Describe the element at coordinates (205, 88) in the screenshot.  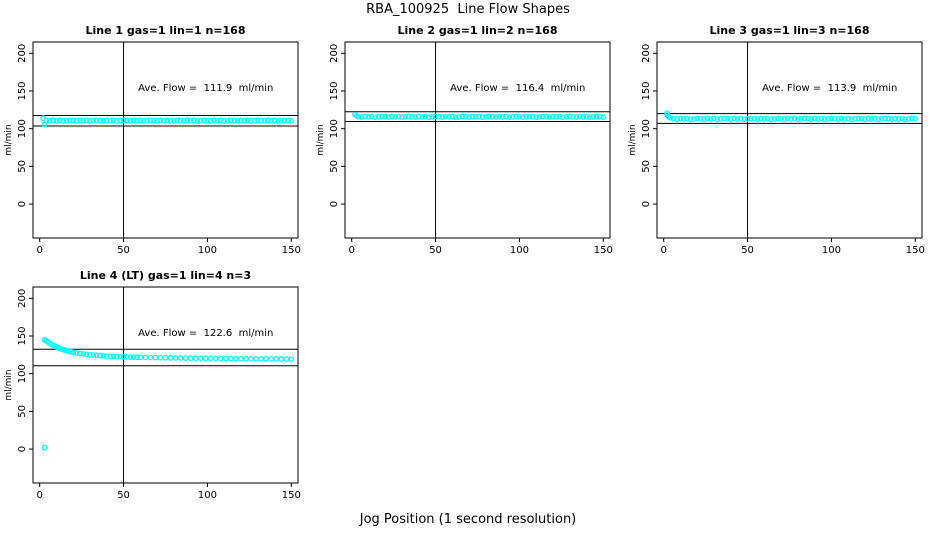
I see `panel-1-ave-flow-annotation: Ave. Flow = 111.9 ml/min` at that location.